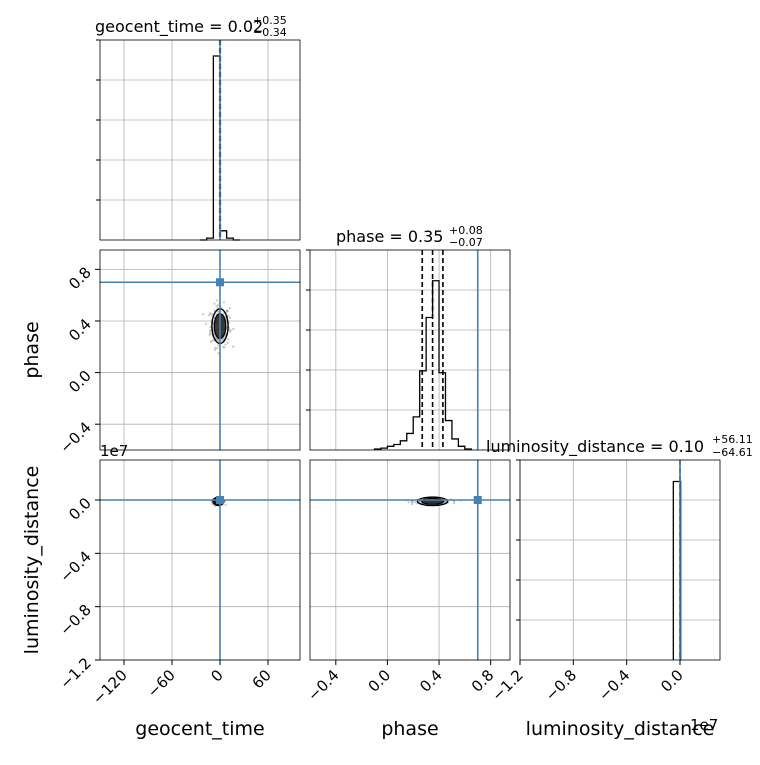 The image size is (760, 765). Describe the element at coordinates (323, 685) in the screenshot. I see `x-tick-label-phase: −0.4` at that location.